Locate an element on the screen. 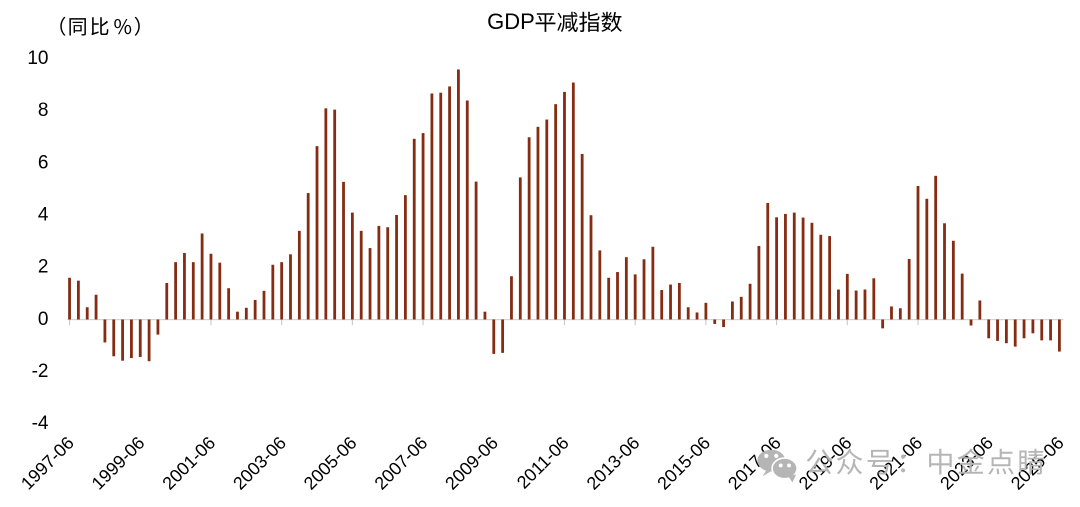 This screenshot has width=1080, height=507. svg-text: GDP is located at coordinates (511, 21).